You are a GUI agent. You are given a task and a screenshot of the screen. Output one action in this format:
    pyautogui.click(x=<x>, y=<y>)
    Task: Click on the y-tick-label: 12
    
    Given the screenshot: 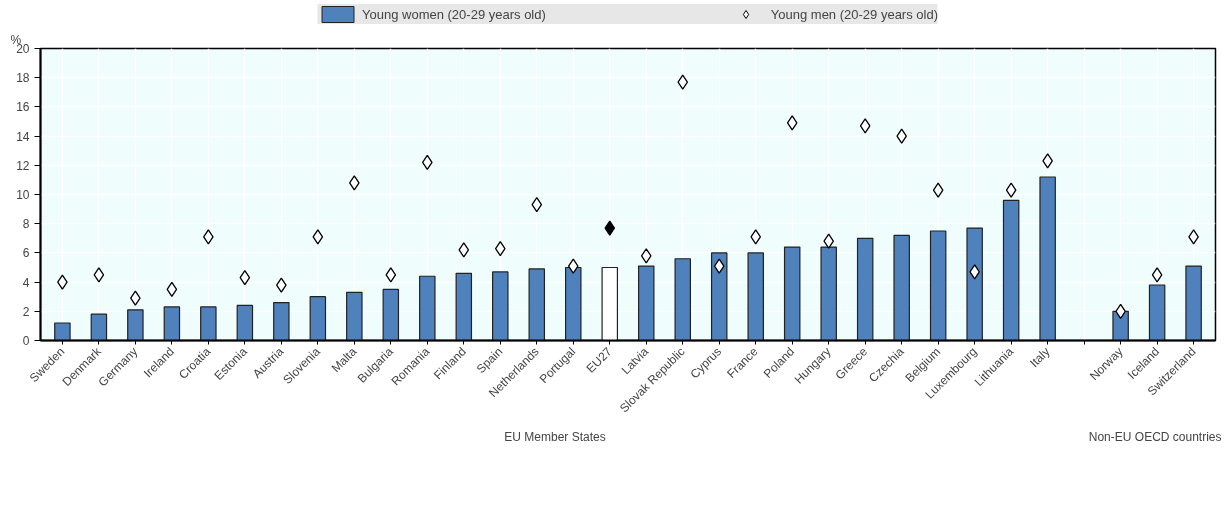 What is the action you would take?
    pyautogui.click(x=23, y=165)
    